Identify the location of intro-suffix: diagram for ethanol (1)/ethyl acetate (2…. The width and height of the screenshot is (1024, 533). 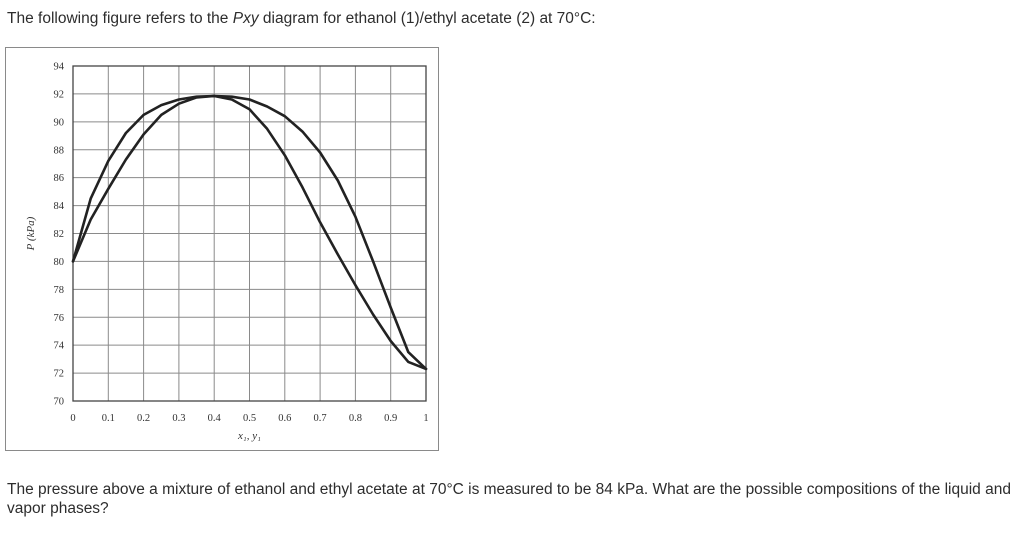
(427, 18).